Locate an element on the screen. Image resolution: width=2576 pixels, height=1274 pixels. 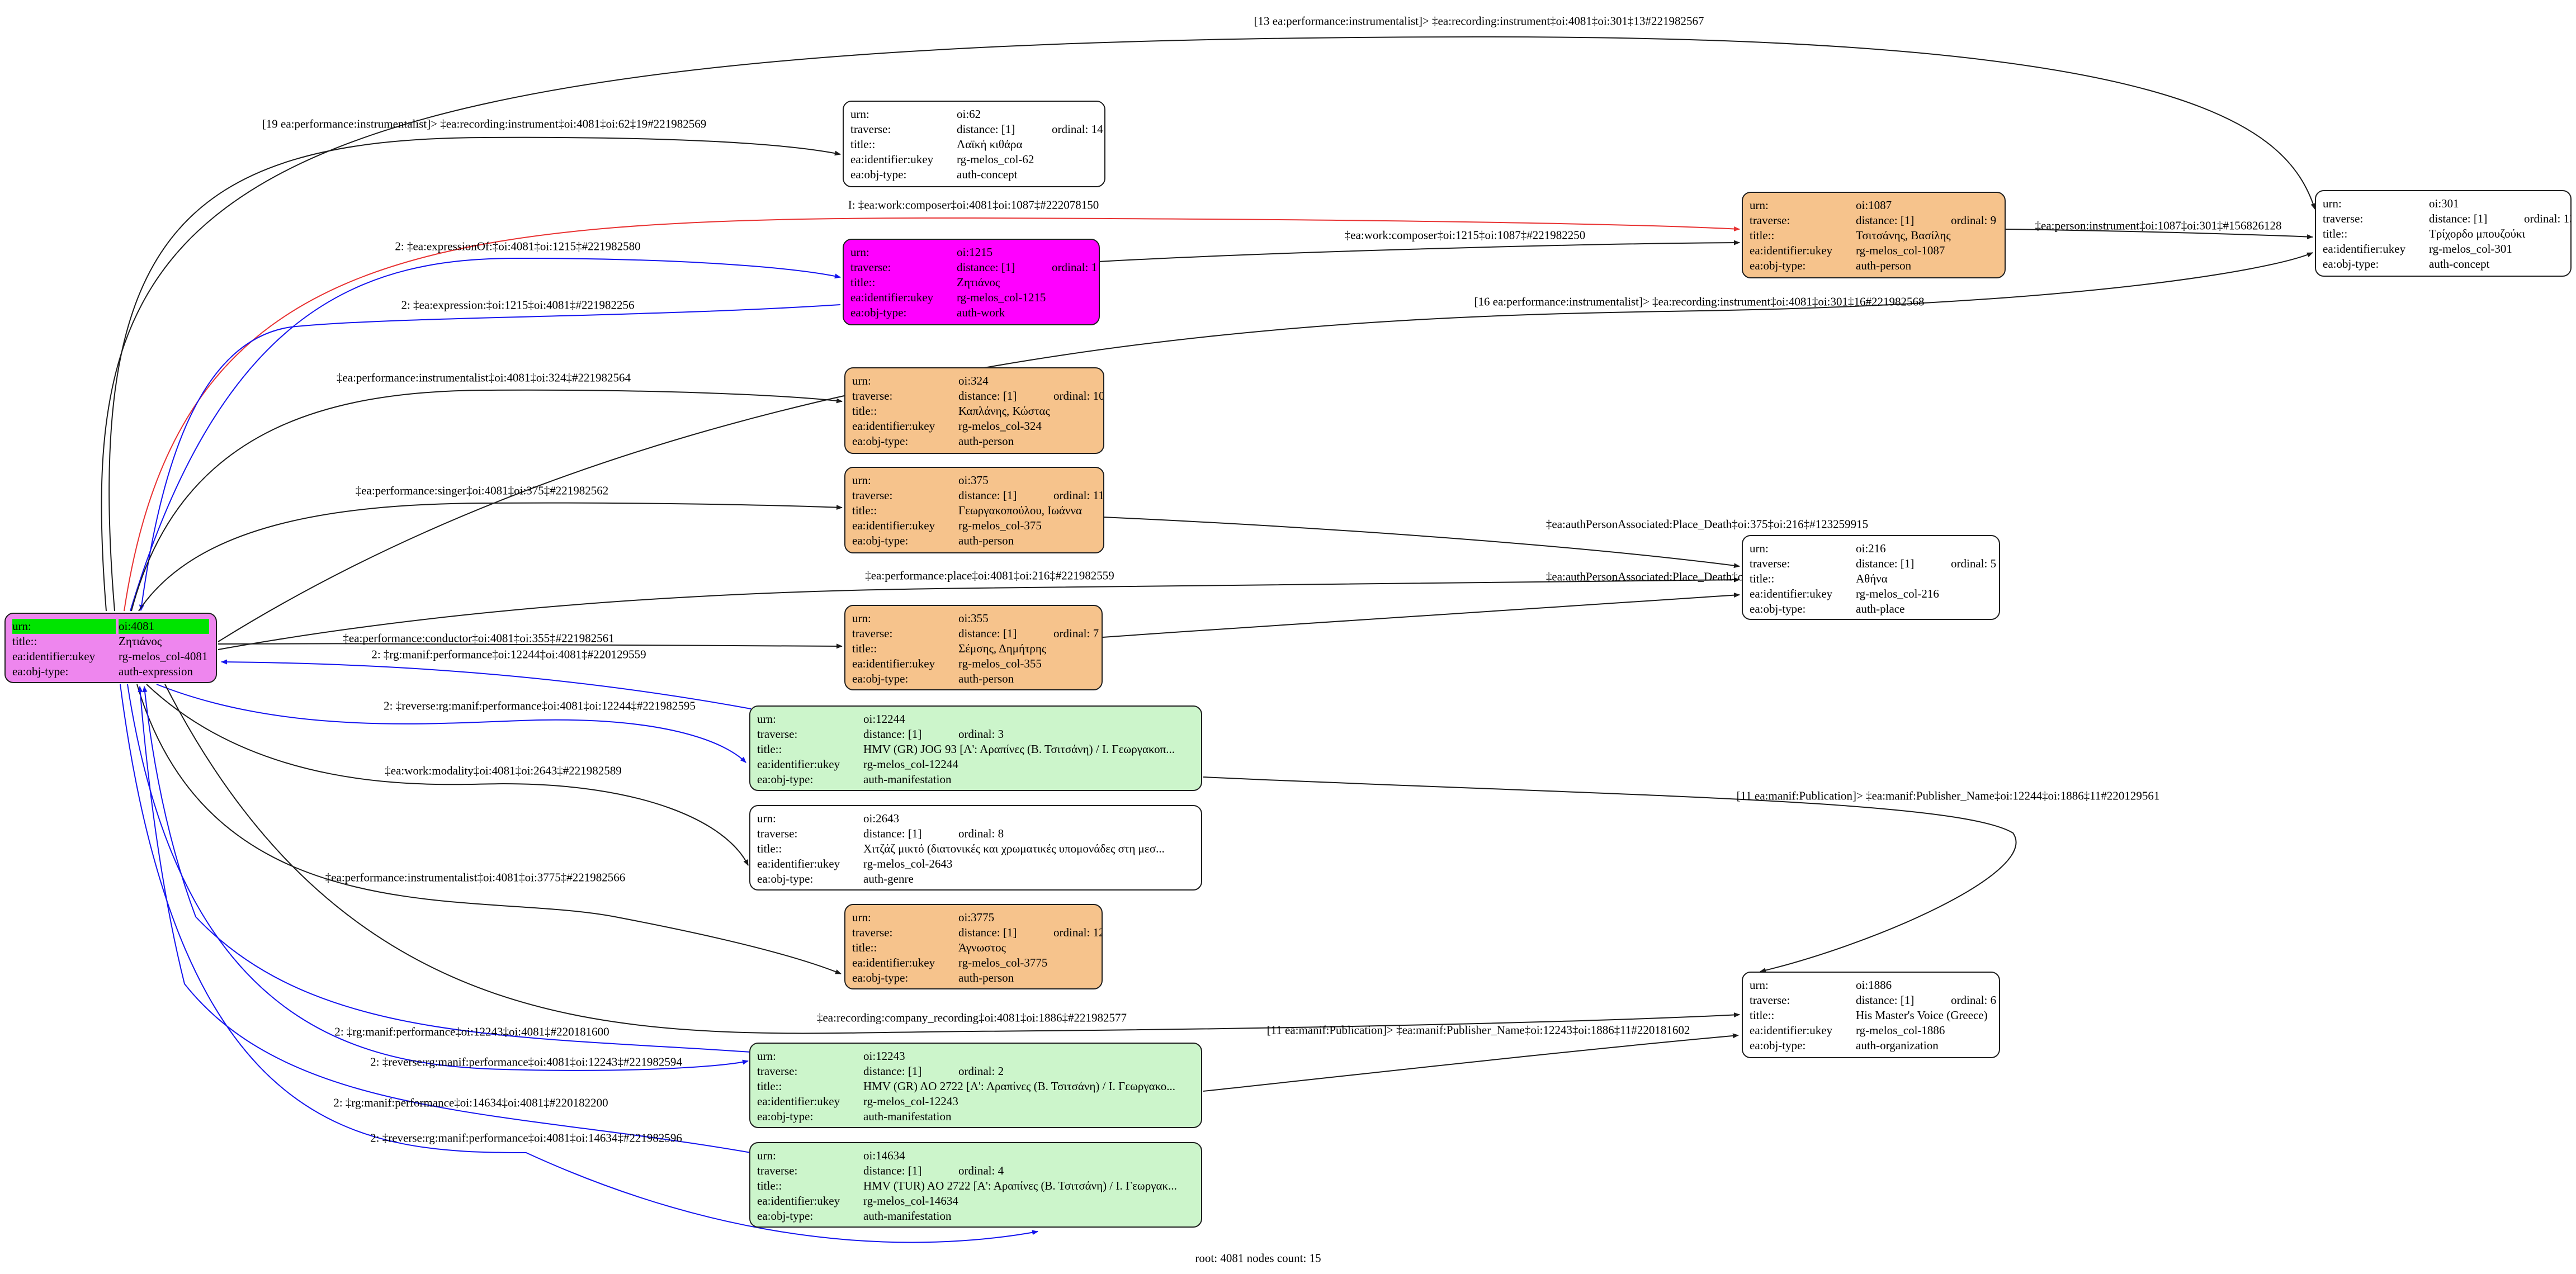
node-oi-216-ukey: ea:identifier:ukey rg-melos_col-216 is located at coordinates (1871, 594).